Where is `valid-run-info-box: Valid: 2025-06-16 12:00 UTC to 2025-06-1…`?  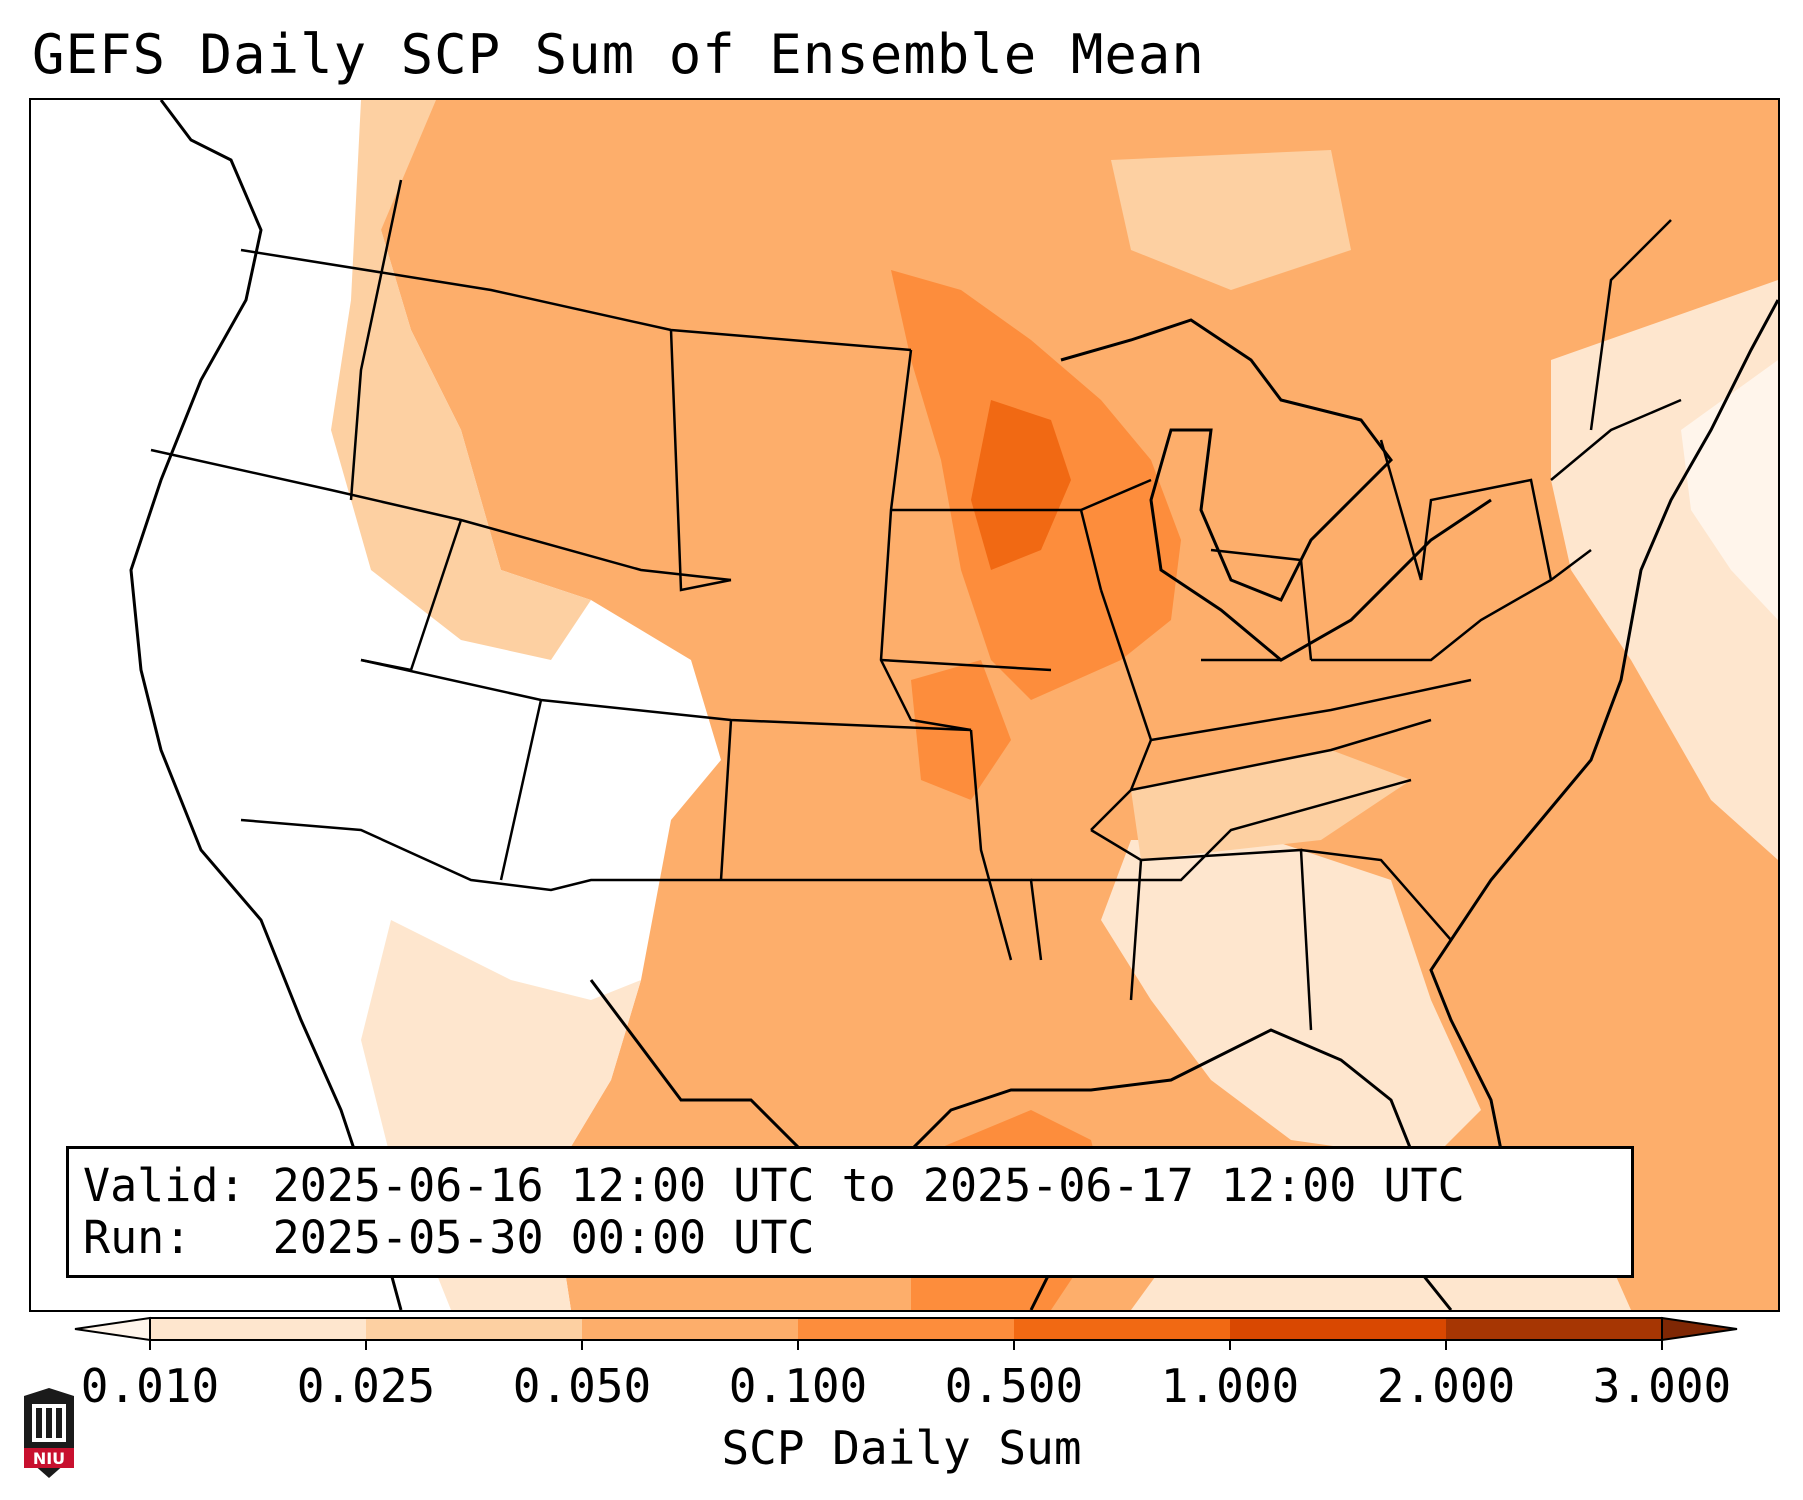
valid-run-info-box: Valid: 2025-06-16 12:00 UTC to 2025-06-1… is located at coordinates (850, 1212).